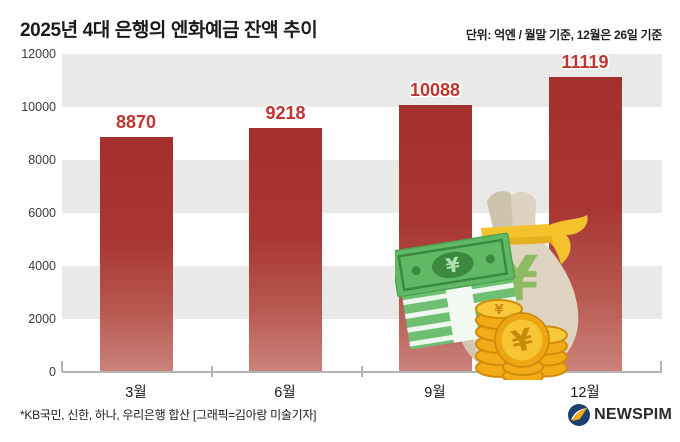 This screenshot has width=680, height=442. Describe the element at coordinates (633, 414) in the screenshot. I see `newspim-logo-text: NEWSPIM` at that location.